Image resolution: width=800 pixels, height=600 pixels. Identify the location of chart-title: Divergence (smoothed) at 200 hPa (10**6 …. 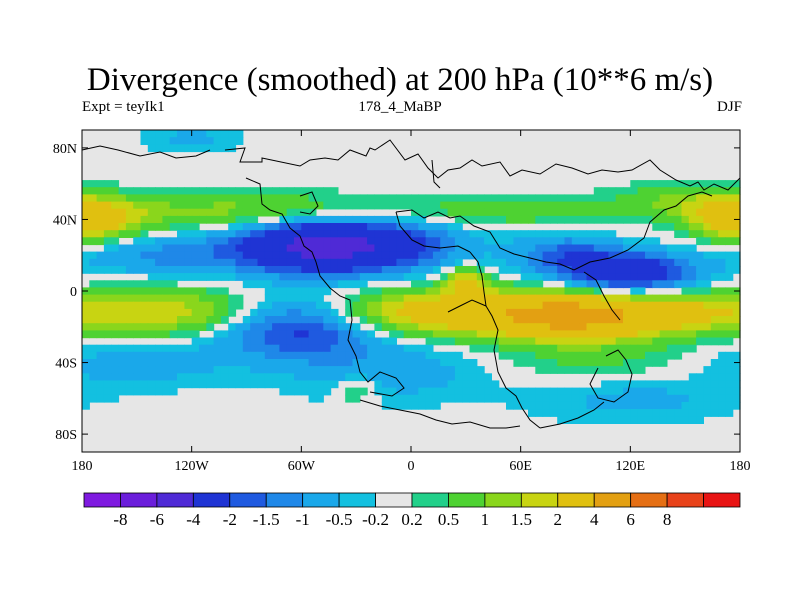
(400, 80).